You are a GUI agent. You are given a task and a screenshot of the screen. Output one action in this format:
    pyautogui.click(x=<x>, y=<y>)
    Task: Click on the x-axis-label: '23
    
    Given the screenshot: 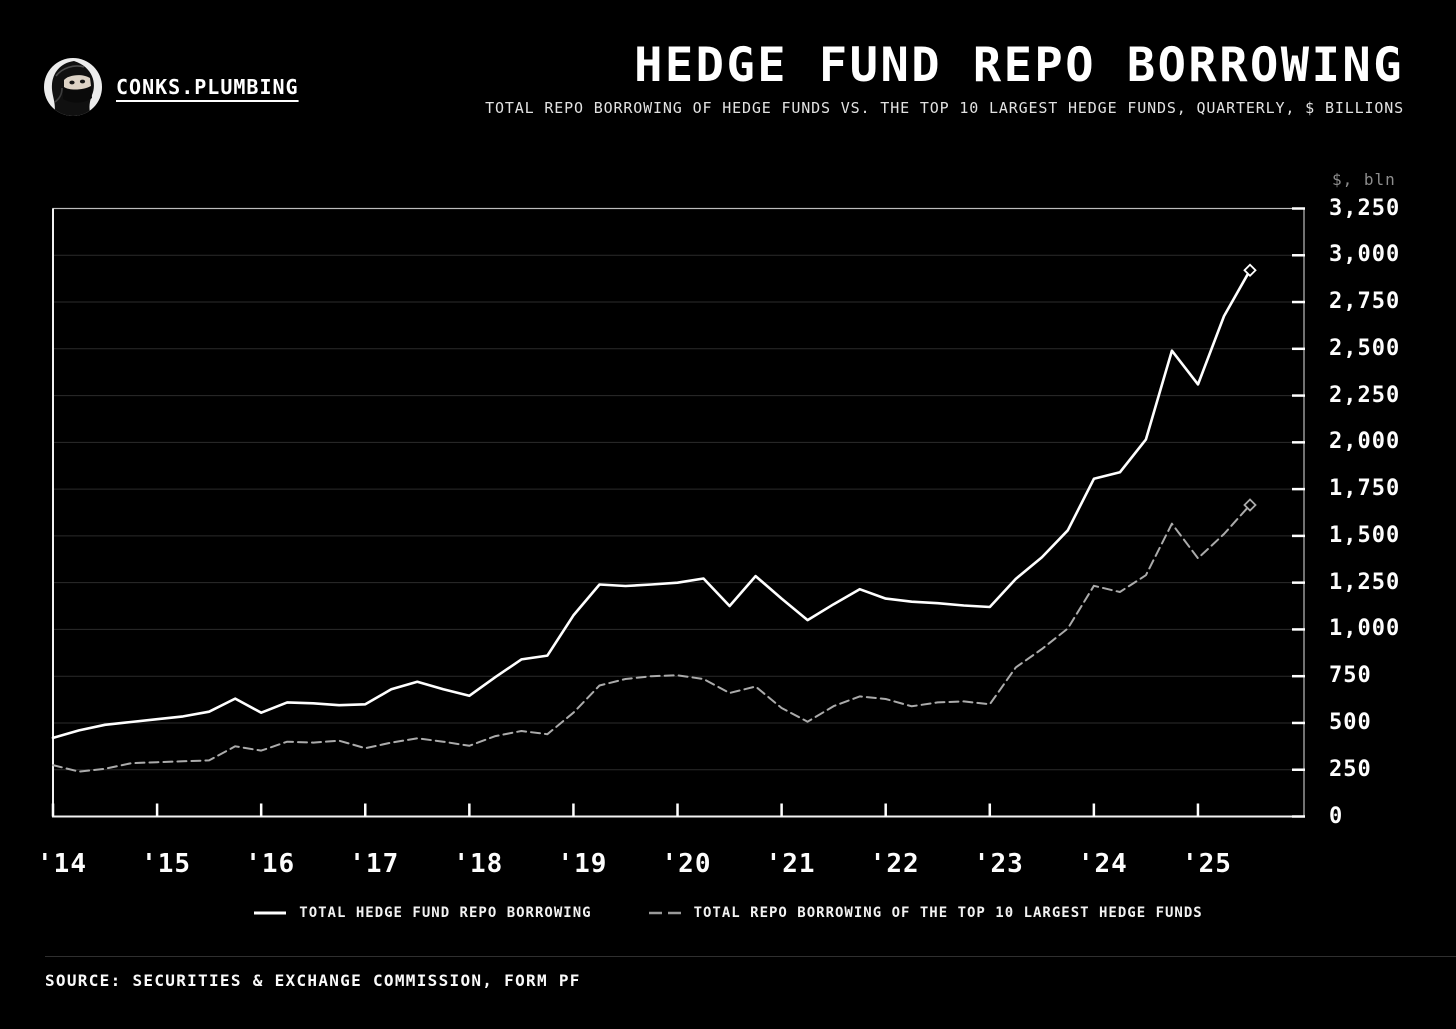 What is the action you would take?
    pyautogui.click(x=998, y=864)
    